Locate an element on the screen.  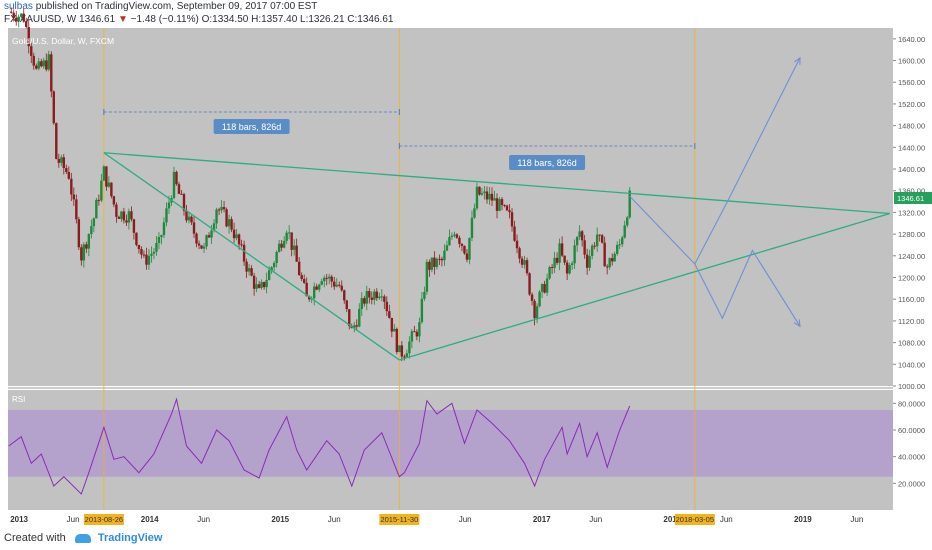
time-tick-label: Jun is located at coordinates (203, 519).